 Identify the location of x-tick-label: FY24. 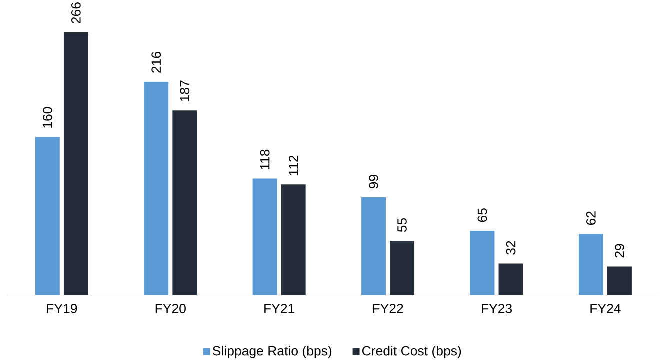
(605, 309).